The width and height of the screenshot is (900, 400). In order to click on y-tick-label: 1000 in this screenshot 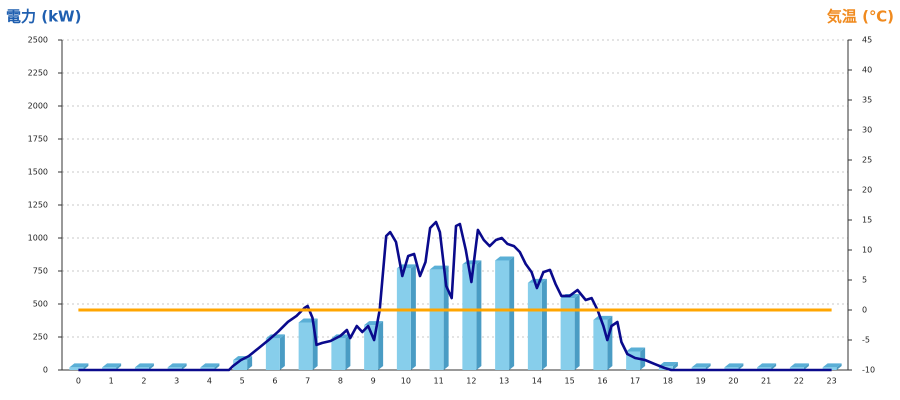, I will do `click(38, 238)`.